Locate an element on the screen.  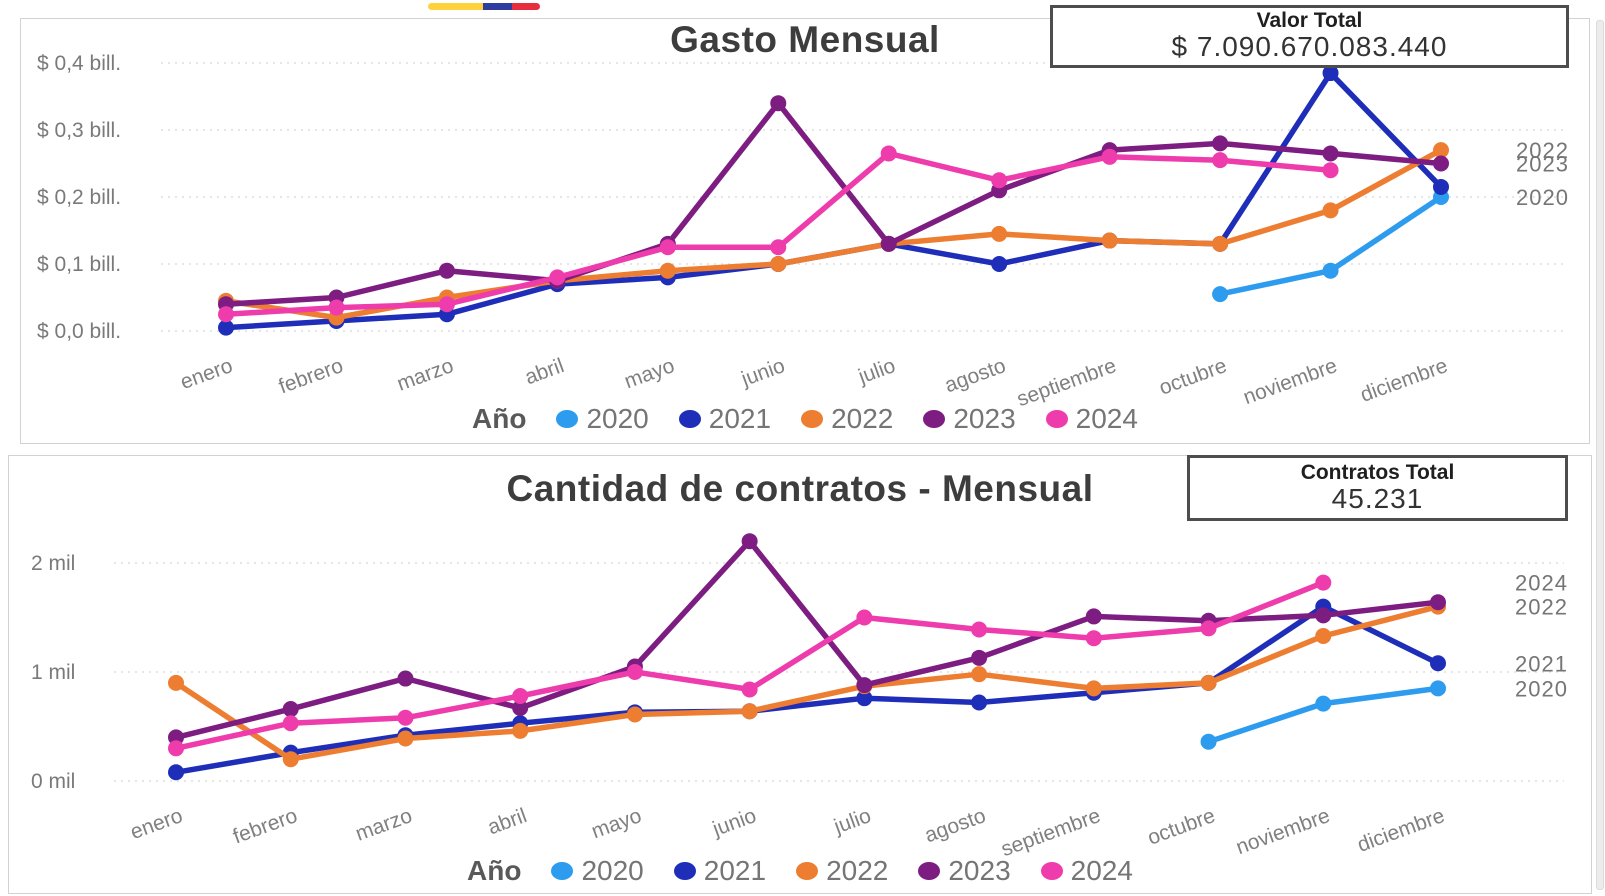
series-end-label-2023: 2023 is located at coordinates (1542, 164).